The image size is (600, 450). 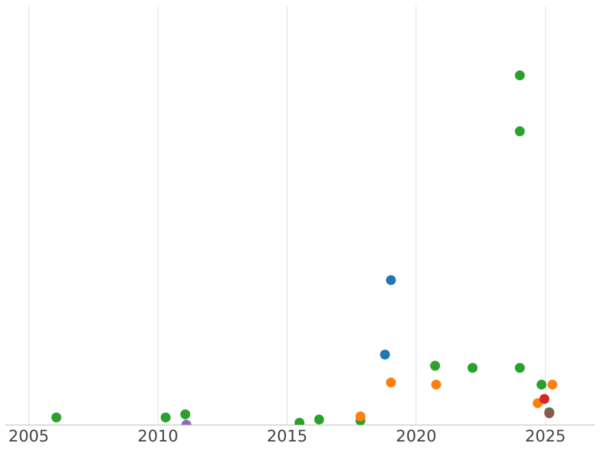 I want to click on x-tick-label: 2025, so click(x=545, y=436).